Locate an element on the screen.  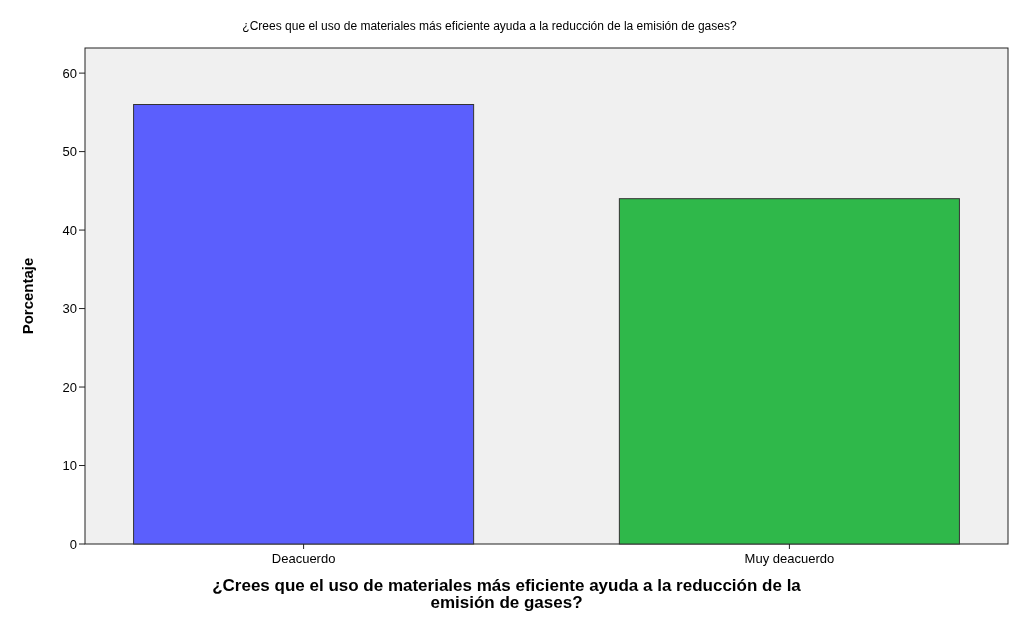
y-tick-label: 60 is located at coordinates (69, 73).